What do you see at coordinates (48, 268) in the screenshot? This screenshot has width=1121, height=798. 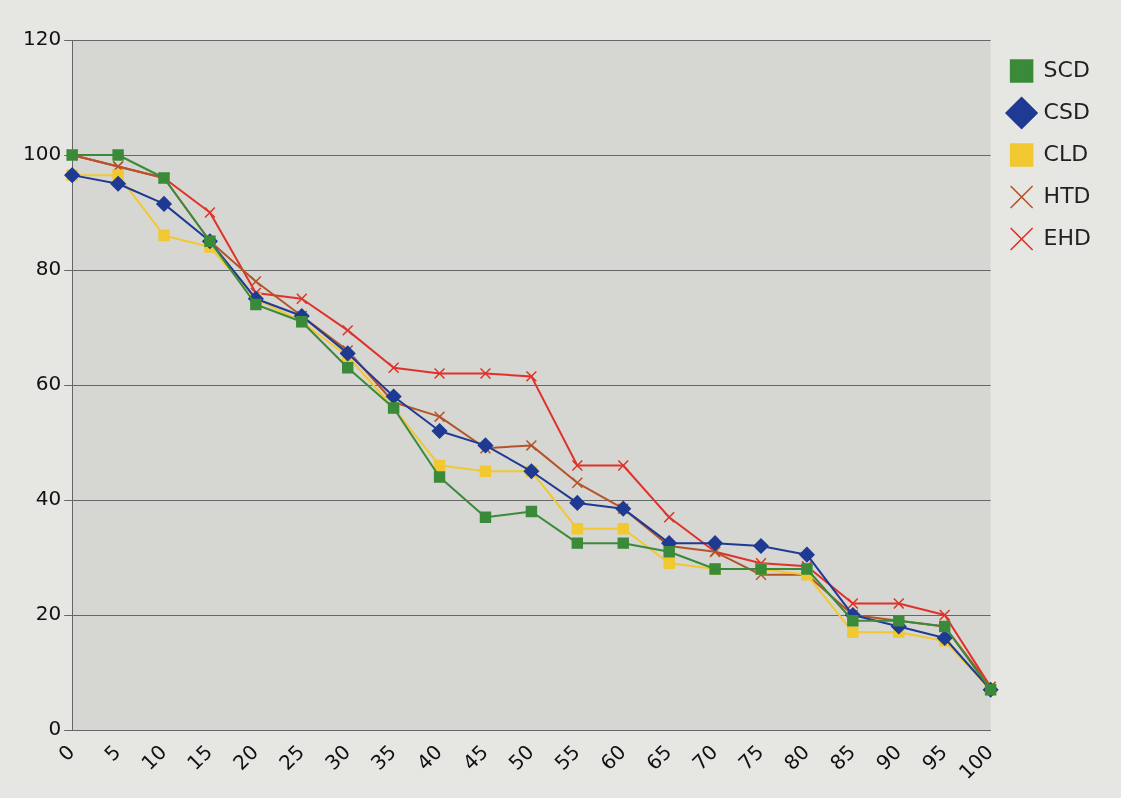 I see `y-tick-label: 80` at bounding box center [48, 268].